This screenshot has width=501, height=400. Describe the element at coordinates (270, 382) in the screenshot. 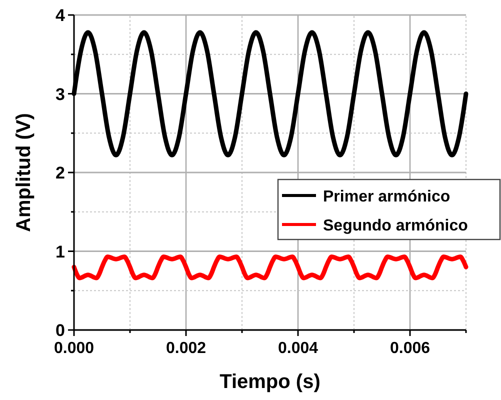

I see `x-axis-title: Tiempo (s)` at that location.